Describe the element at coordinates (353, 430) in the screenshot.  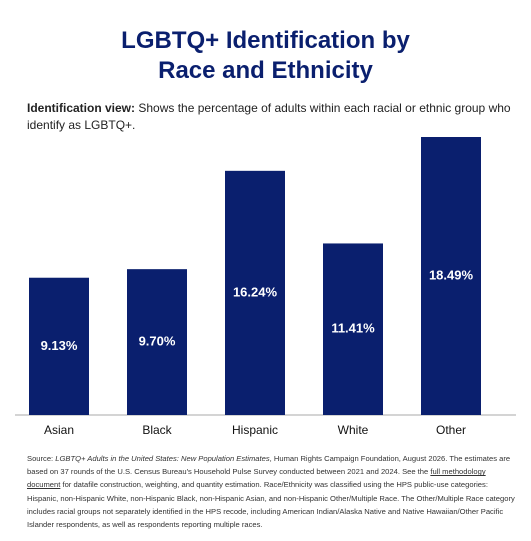
I see `x-tick-label: White` at that location.